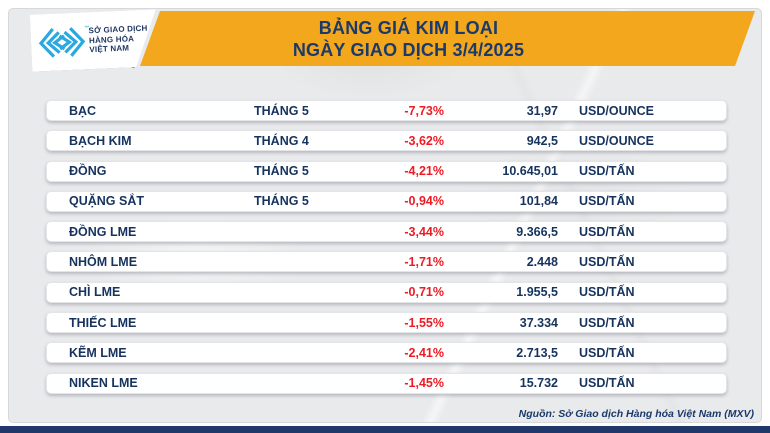  I want to click on table-row: QUẶNG SẮT THÁNG 5 -0,94% 101,84 USD/TẤN, so click(386, 201).